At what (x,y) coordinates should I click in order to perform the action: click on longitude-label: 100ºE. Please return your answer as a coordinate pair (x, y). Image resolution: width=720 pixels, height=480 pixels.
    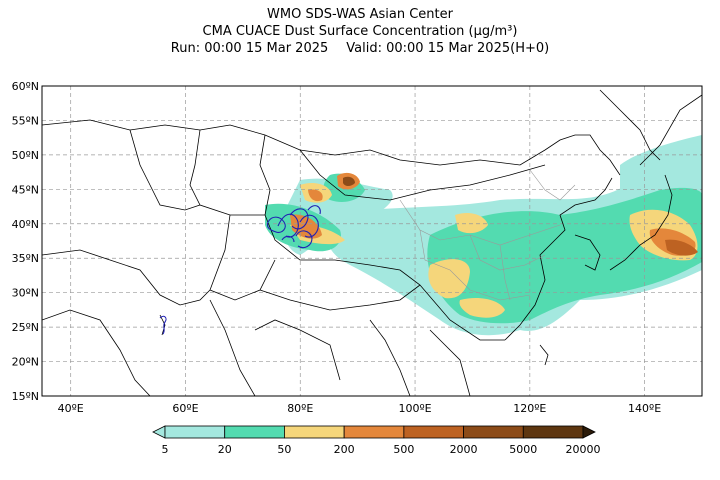
    Looking at the image, I should click on (414, 408).